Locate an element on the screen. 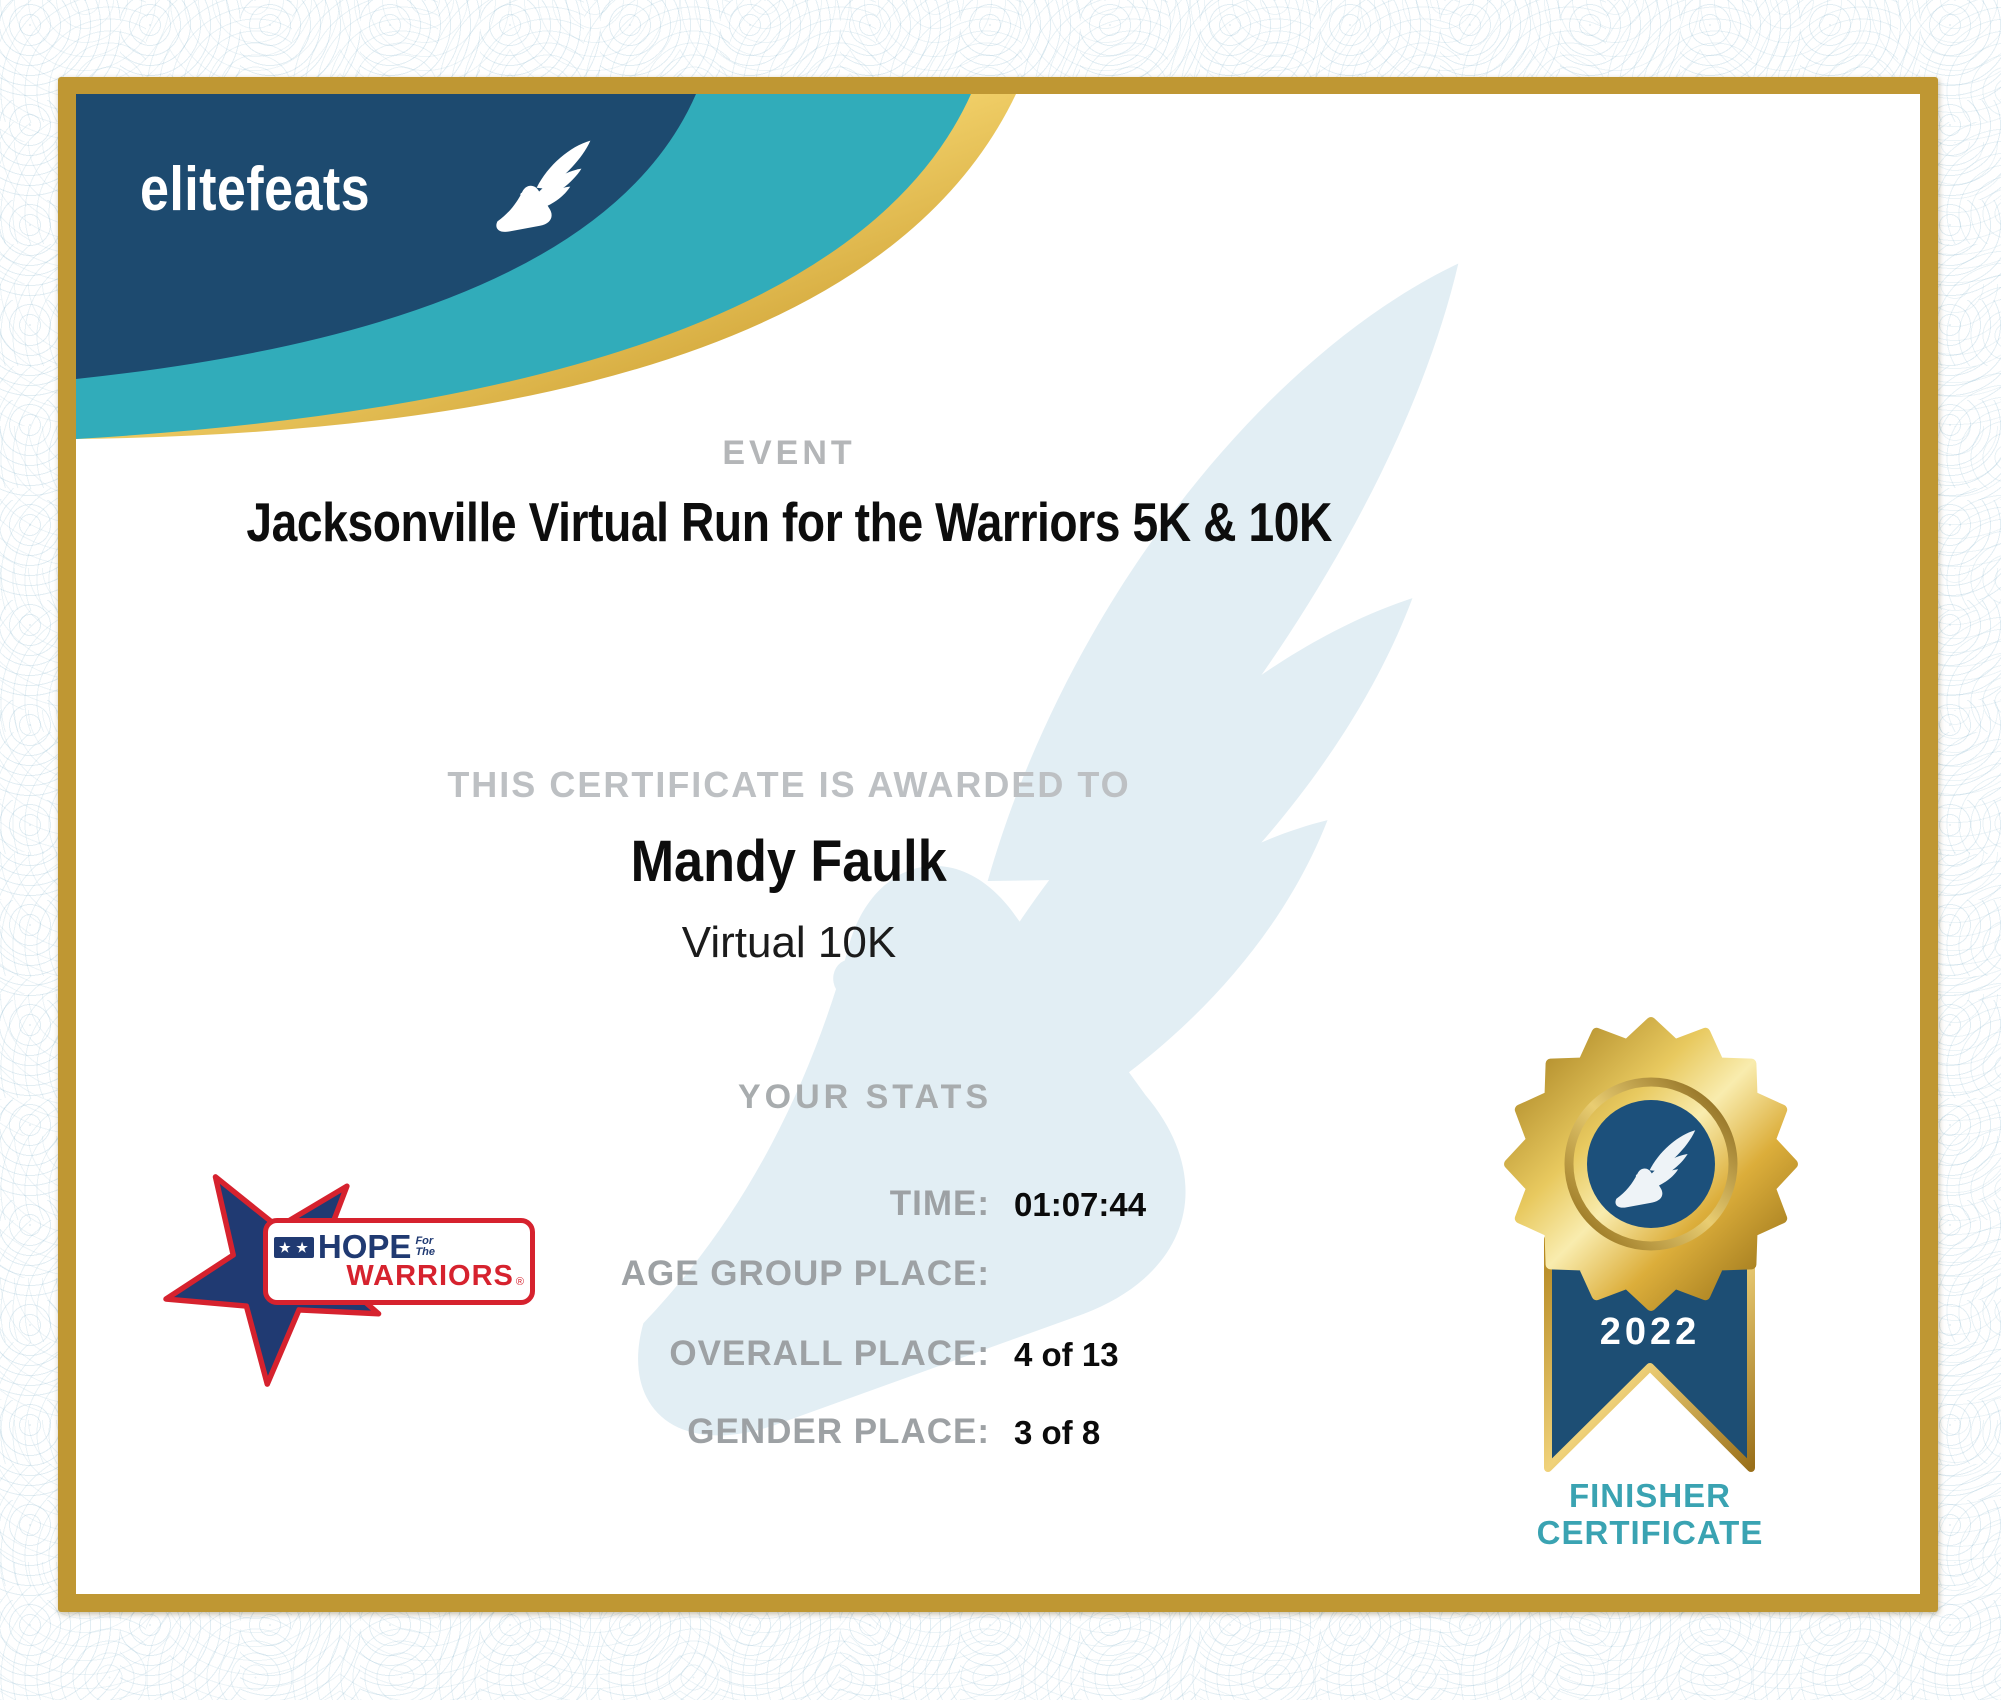 The width and height of the screenshot is (2001, 1700). hftw-badge: ★ ★ HOPE For The WARRIORS ® is located at coordinates (399, 1261).